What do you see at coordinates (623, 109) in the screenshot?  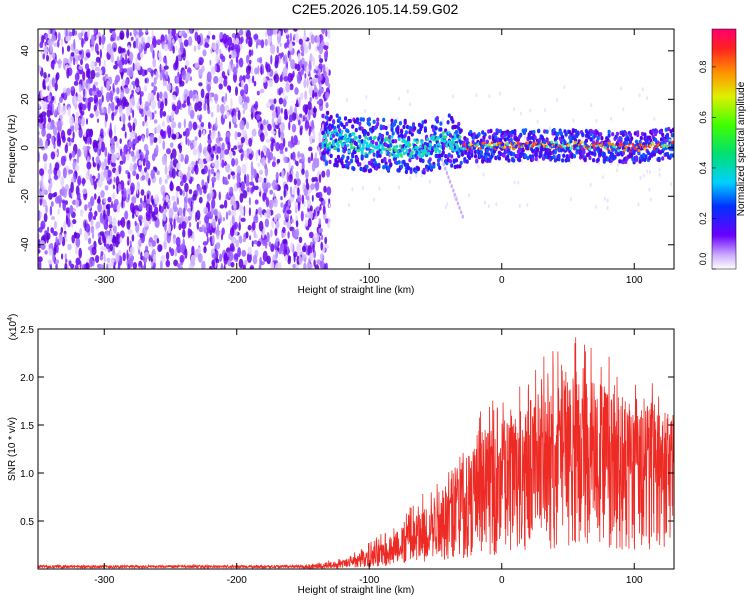 I see `spectrogram-haze-cell` at bounding box center [623, 109].